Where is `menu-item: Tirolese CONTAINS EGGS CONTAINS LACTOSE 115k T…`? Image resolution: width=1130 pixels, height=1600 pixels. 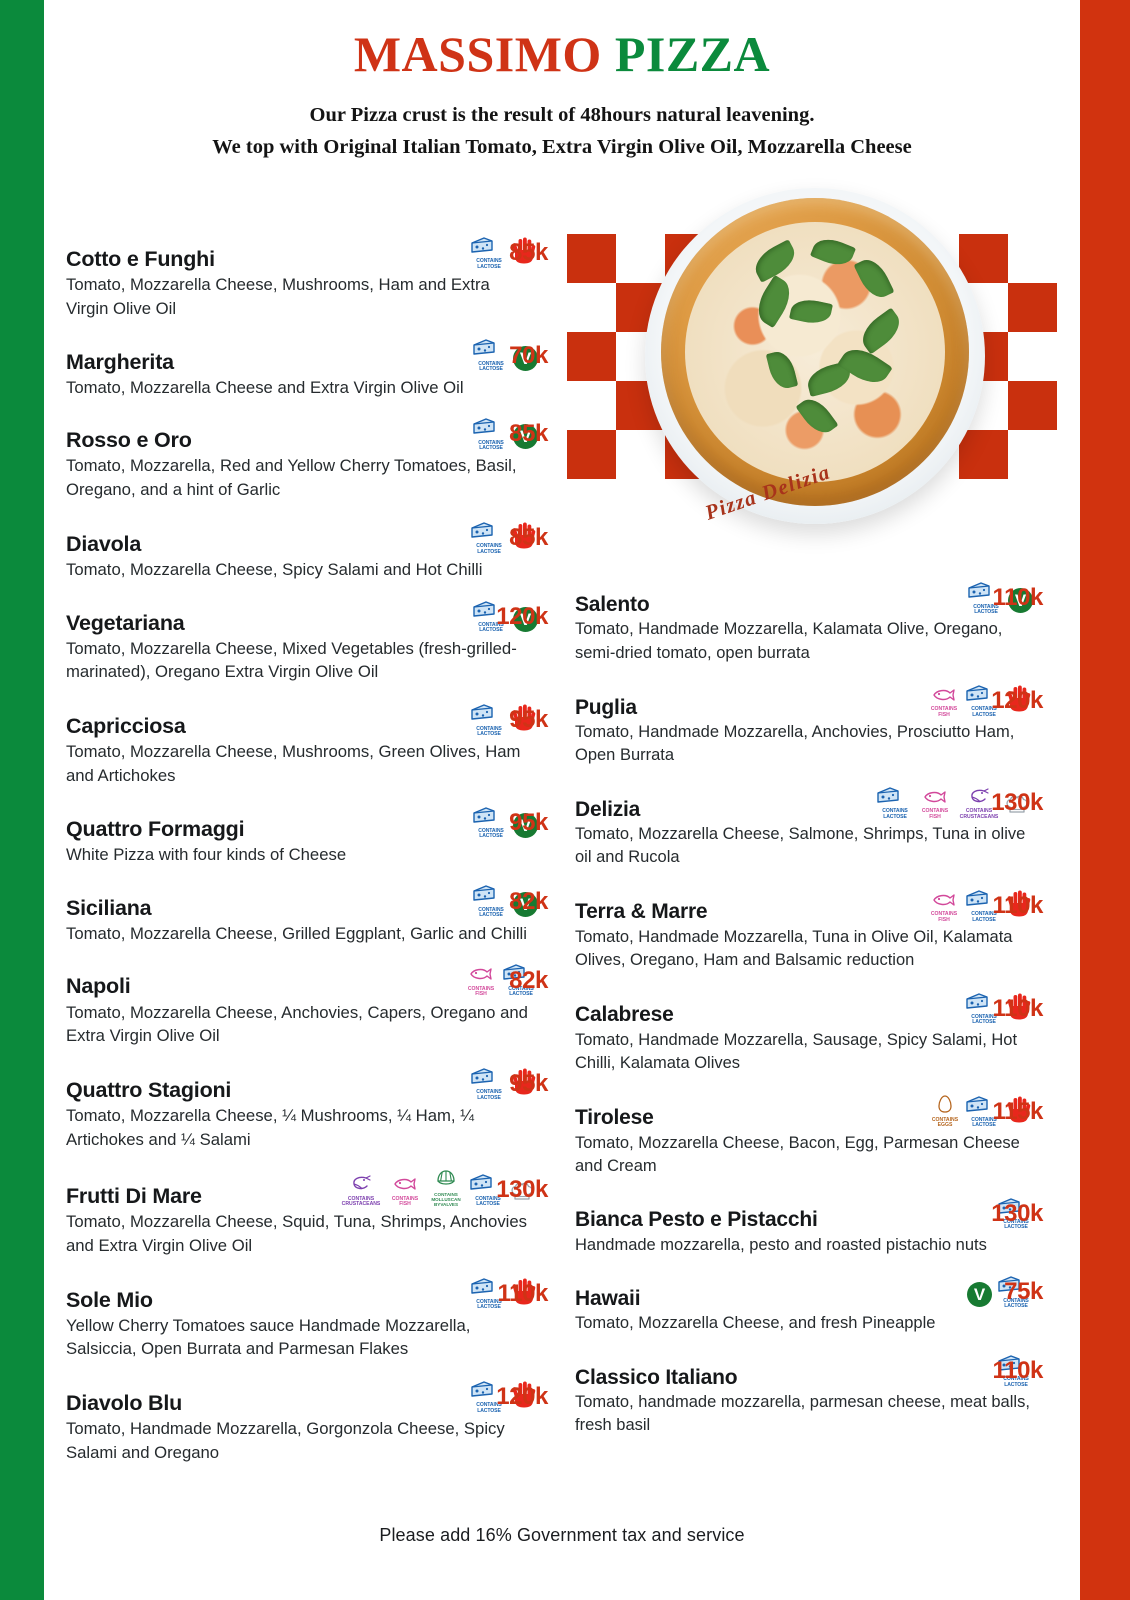
menu-item: Tirolese CONTAINS EGGS CONTAINS LACTOSE 115k T… is located at coordinates (809, 1136).